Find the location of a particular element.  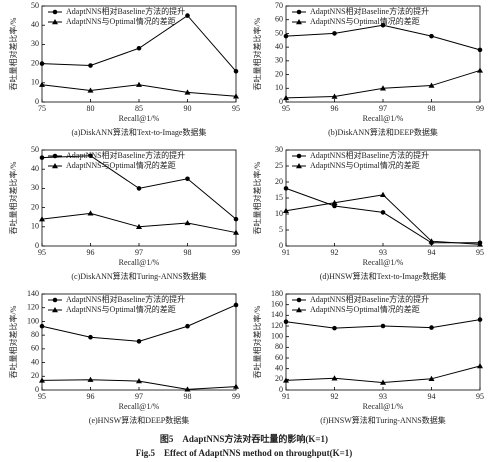

x-tick-label: 91 is located at coordinates (286, 252).